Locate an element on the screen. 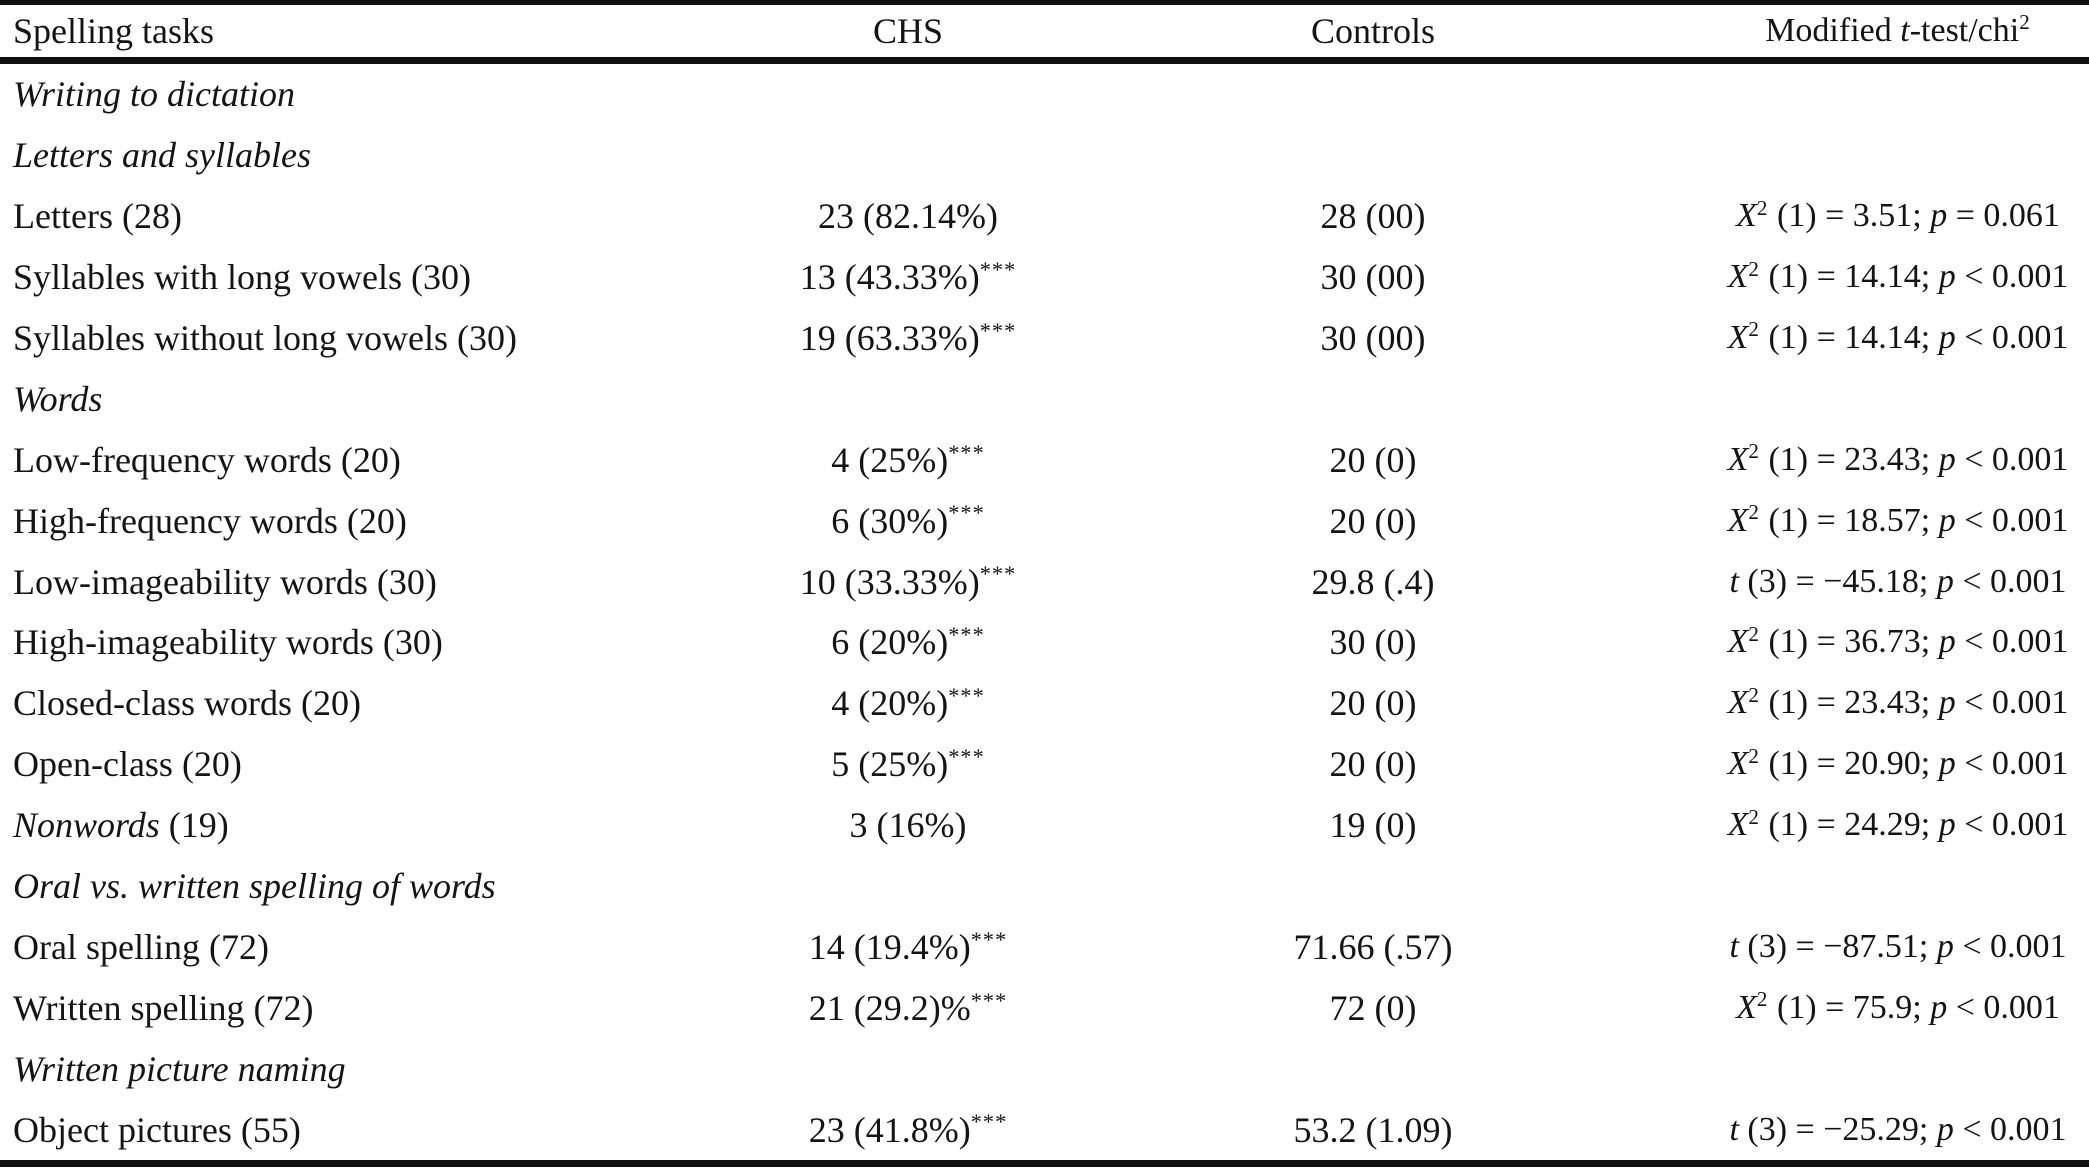 The height and width of the screenshot is (1170, 2089). text-run: 10 (33.33%) is located at coordinates (889, 581).